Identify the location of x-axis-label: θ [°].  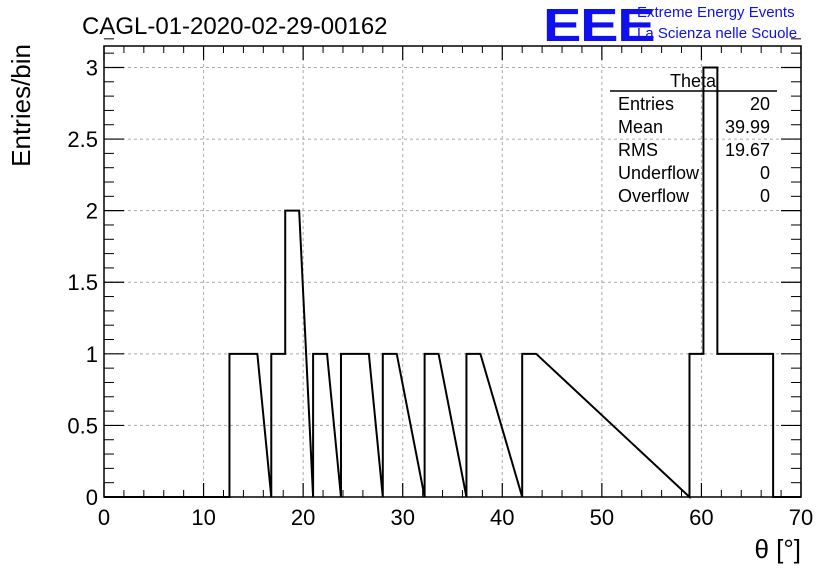
(777, 549).